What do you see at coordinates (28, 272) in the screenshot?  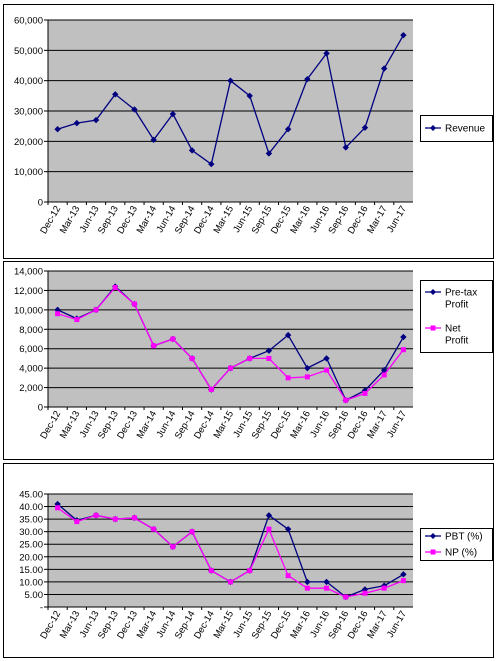 I see `y-tick-label: 14,000` at bounding box center [28, 272].